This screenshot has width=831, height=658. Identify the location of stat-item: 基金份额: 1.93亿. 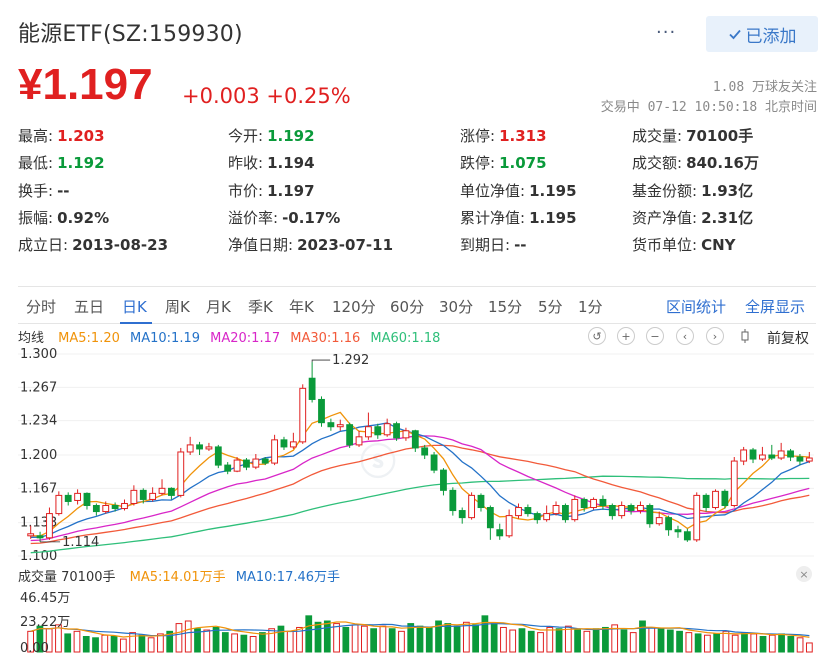
(692, 190).